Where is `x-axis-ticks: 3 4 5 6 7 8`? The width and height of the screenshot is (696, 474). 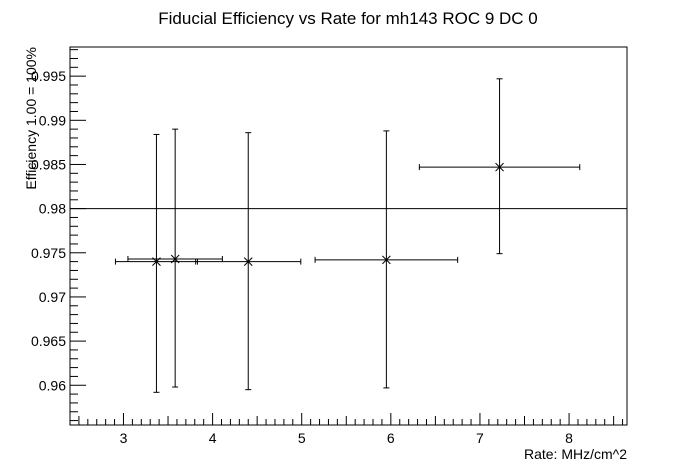
x-axis-ticks: 3 4 5 6 7 8 is located at coordinates (346, 429).